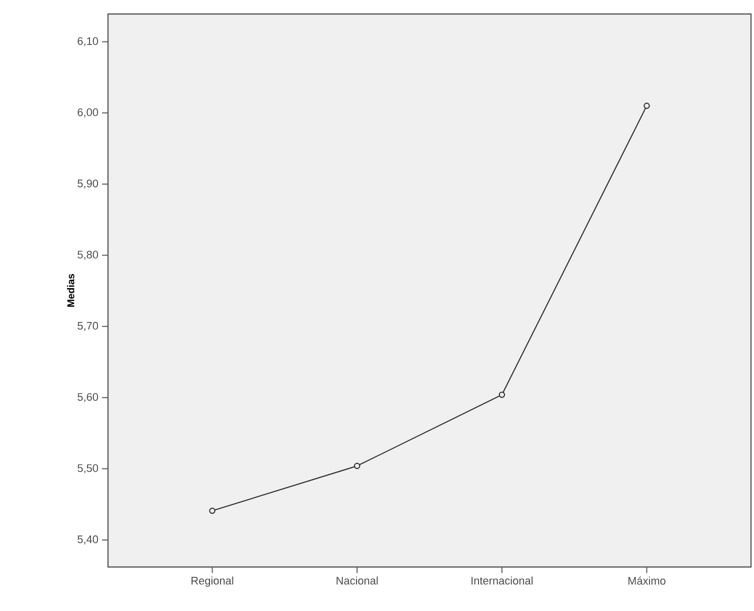 This screenshot has height=611, width=754. I want to click on x-tick-label: Nacional, so click(357, 580).